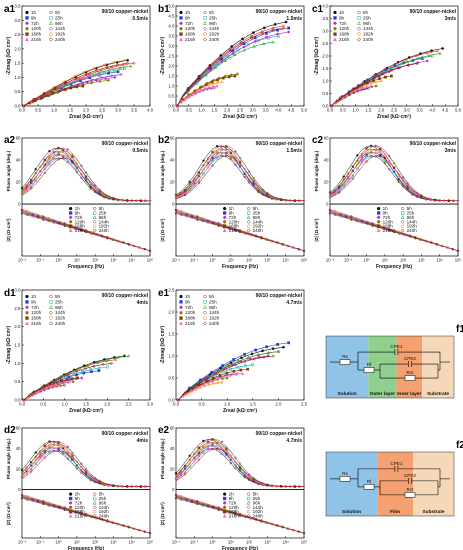 Image resolution: width=463 pixels, height=550 pixels. What do you see at coordinates (214, 318) in the screenshot?
I see `legend-entry: 192h` at bounding box center [214, 318].